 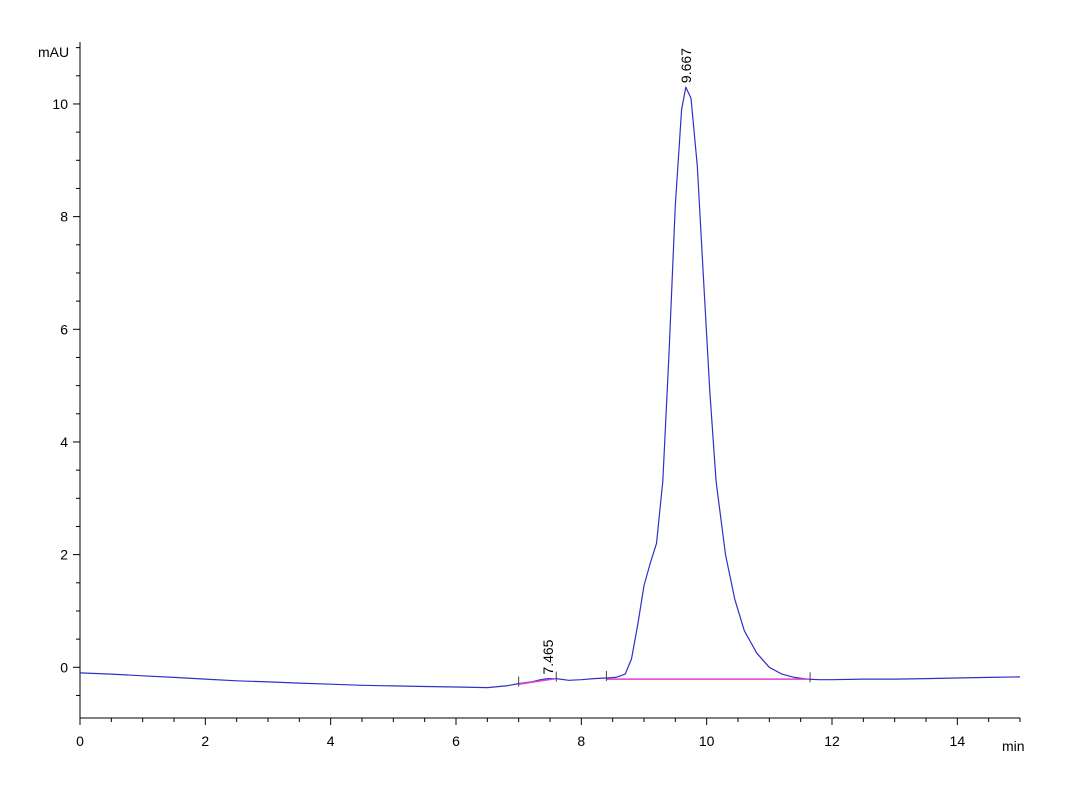 I want to click on y-tick-label: 4, so click(x=64, y=442).